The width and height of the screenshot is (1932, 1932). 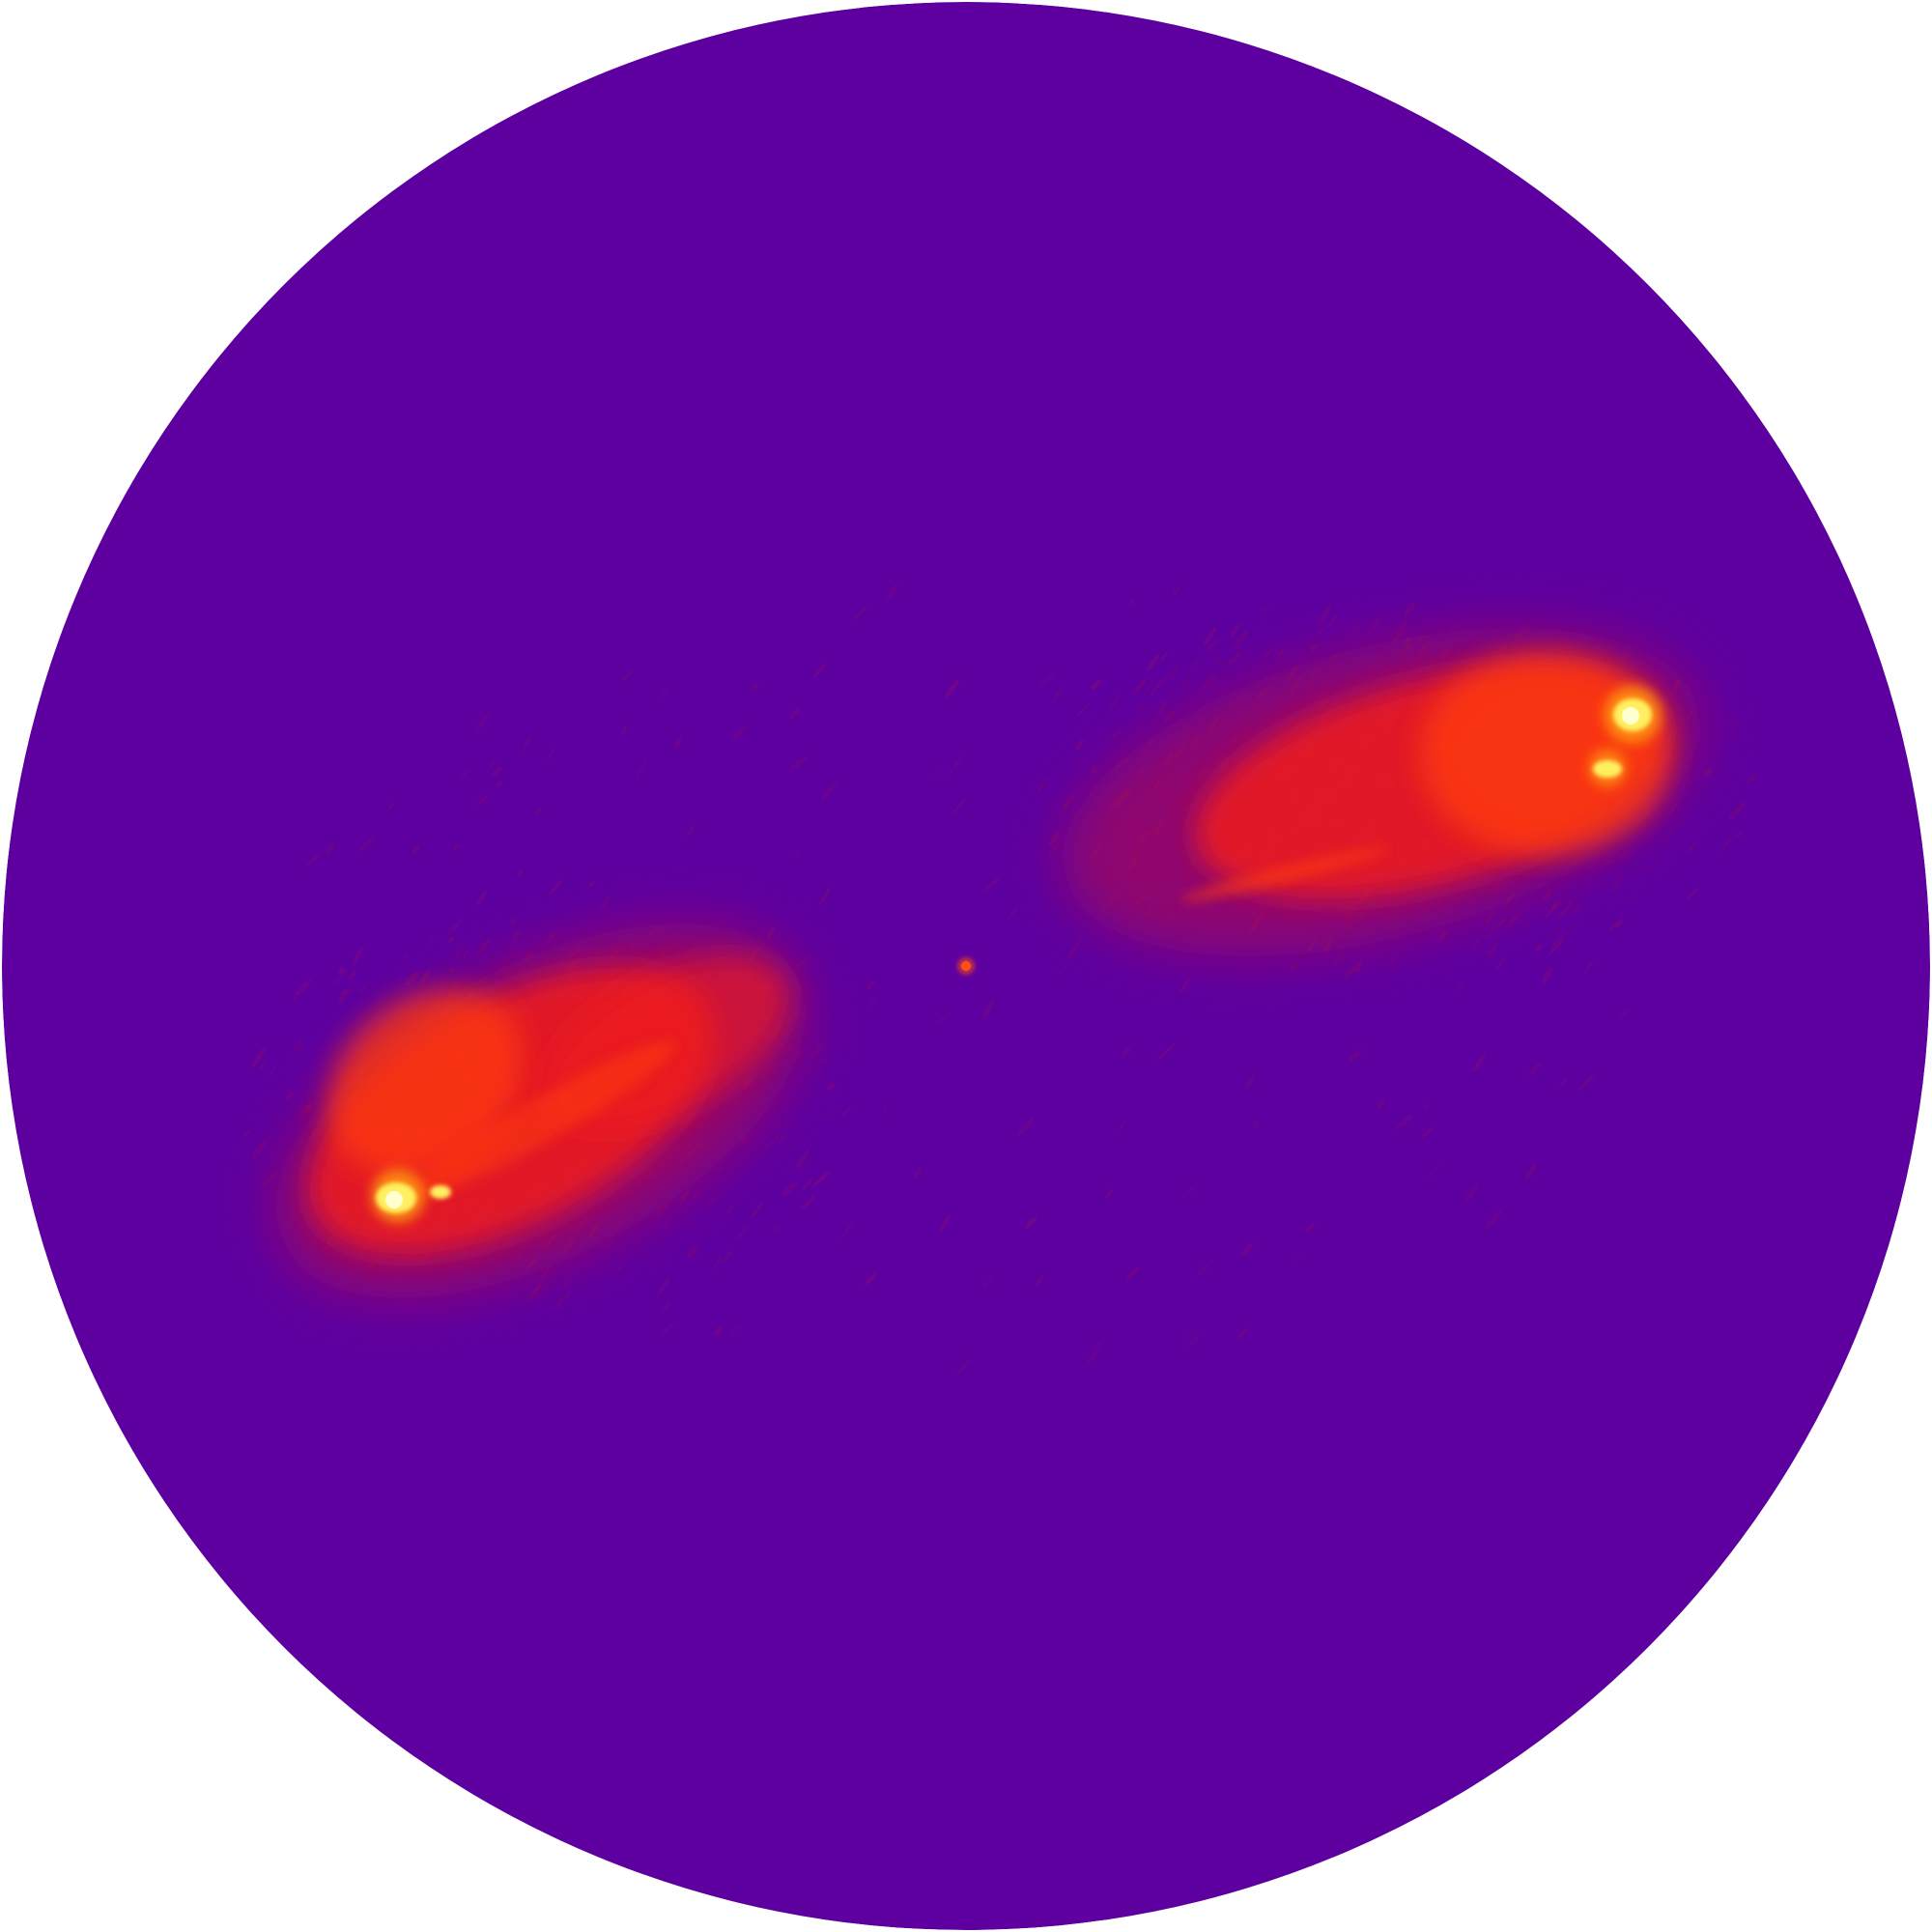 I want to click on east-lobe-jet-streak, so click(x=1284, y=874).